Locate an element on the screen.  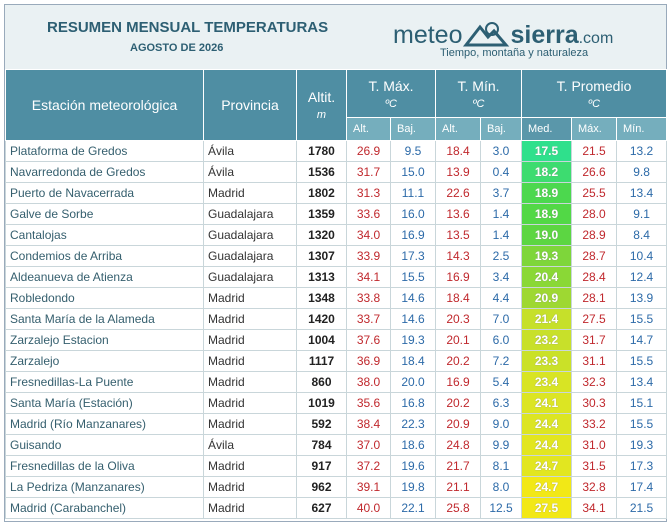
tmin-low: 4.4 is located at coordinates (501, 298).